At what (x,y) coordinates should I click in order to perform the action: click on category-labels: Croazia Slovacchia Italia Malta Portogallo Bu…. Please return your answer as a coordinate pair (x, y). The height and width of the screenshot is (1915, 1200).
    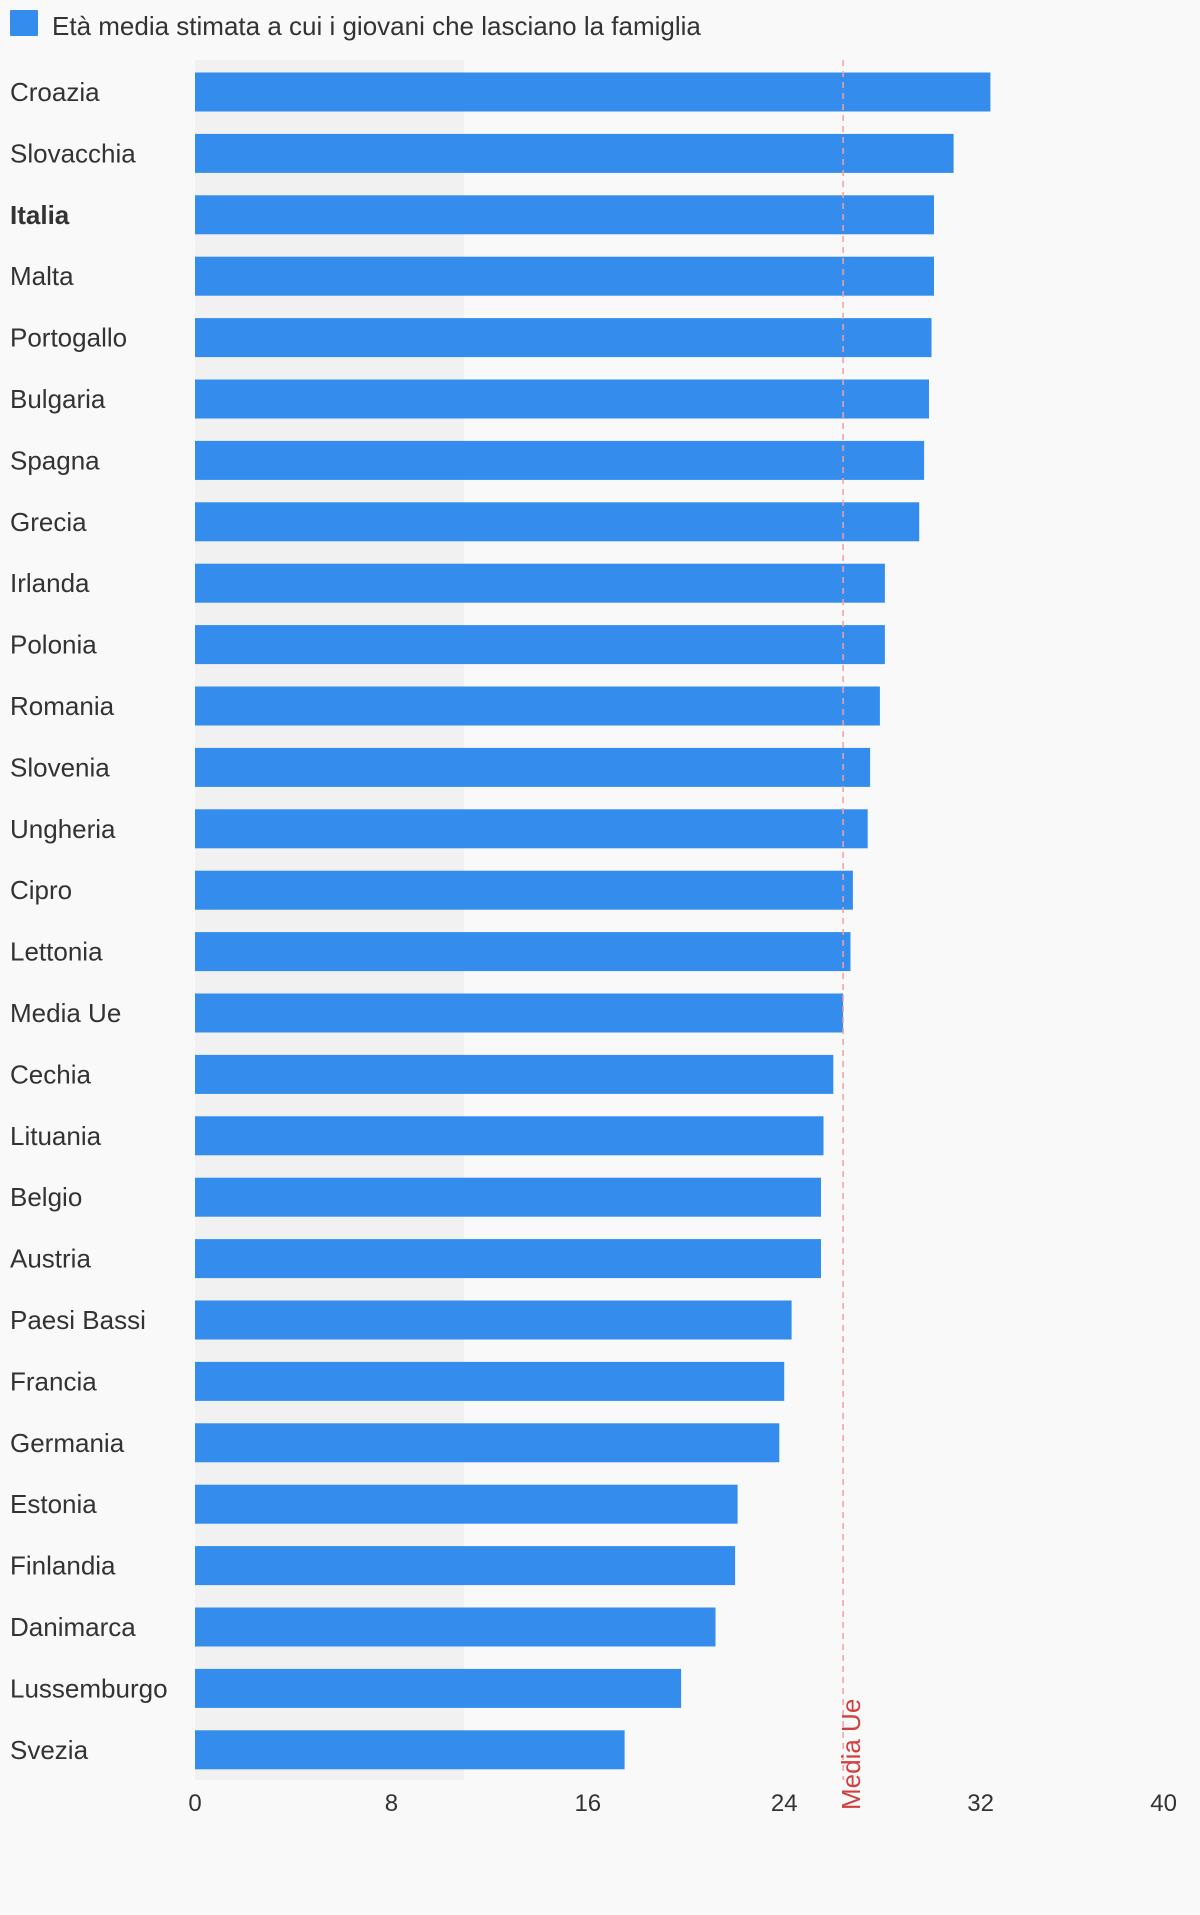
    Looking at the image, I should click on (89, 921).